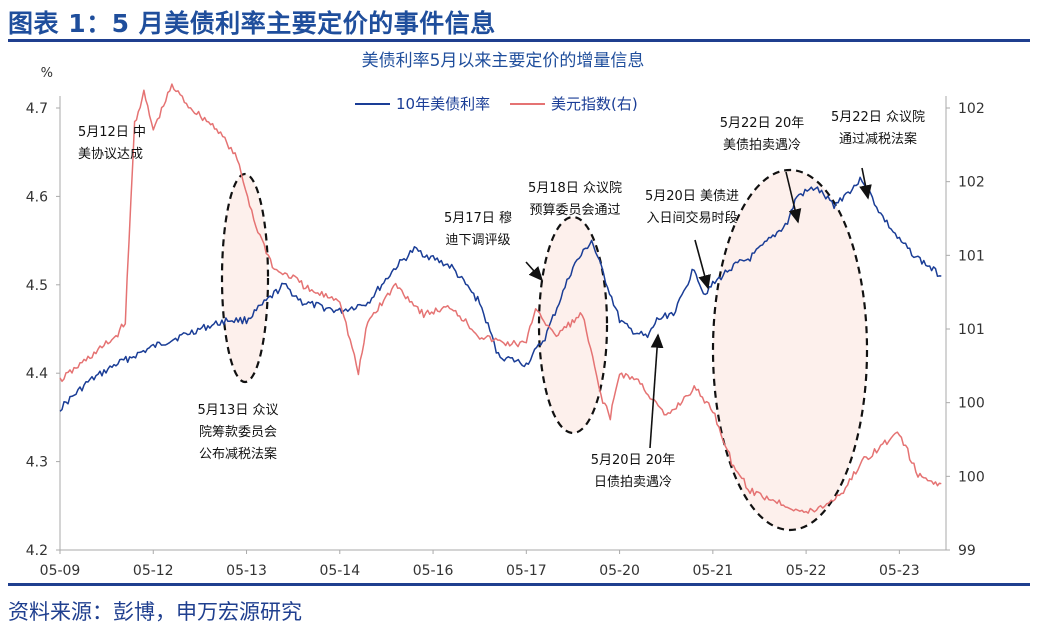 The width and height of the screenshot is (1043, 630). I want to click on x-tick-label: 05-16, so click(433, 571).